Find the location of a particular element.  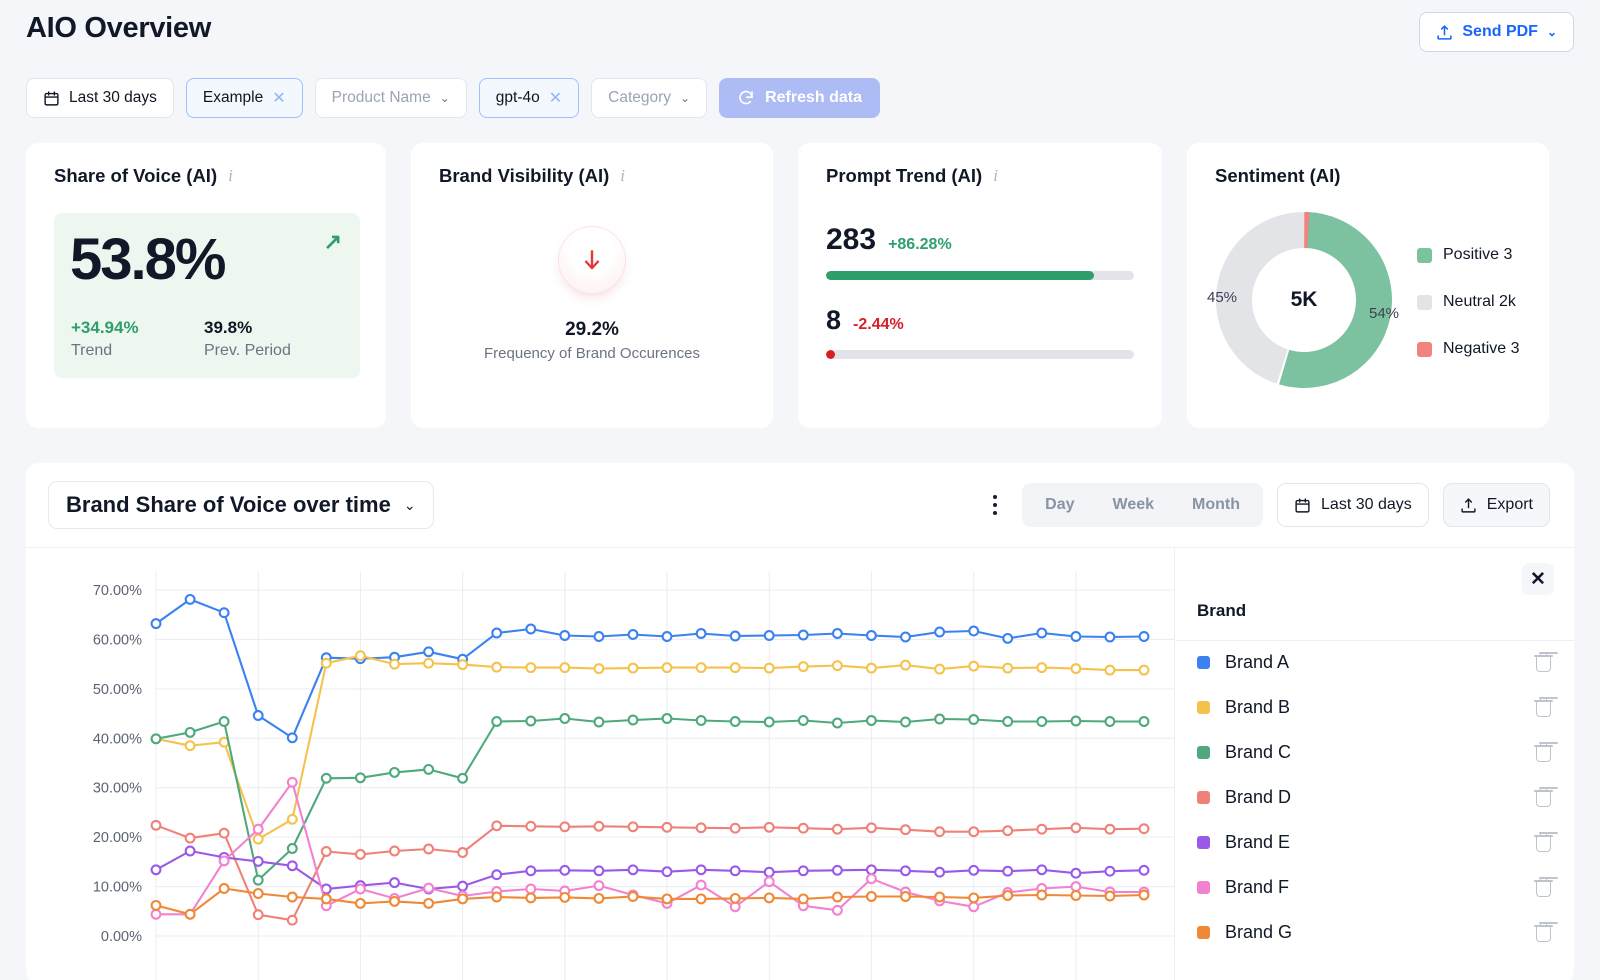

export-button: Export is located at coordinates (1496, 505).